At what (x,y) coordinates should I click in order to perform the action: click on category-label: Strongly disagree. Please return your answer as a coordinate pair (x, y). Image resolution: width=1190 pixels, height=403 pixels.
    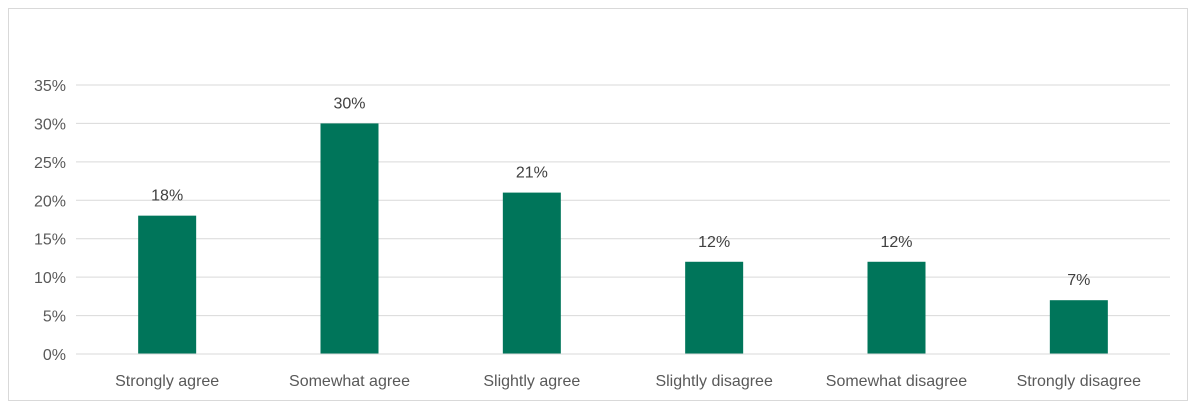
    Looking at the image, I should click on (1079, 381).